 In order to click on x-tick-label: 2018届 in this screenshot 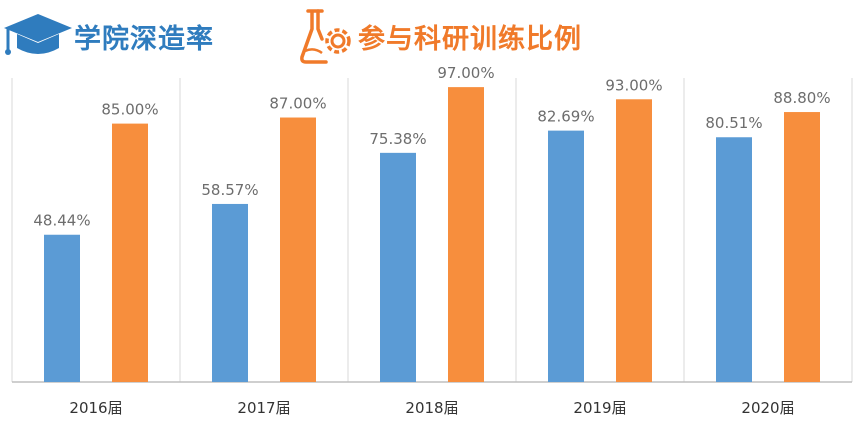, I will do `click(431, 408)`.